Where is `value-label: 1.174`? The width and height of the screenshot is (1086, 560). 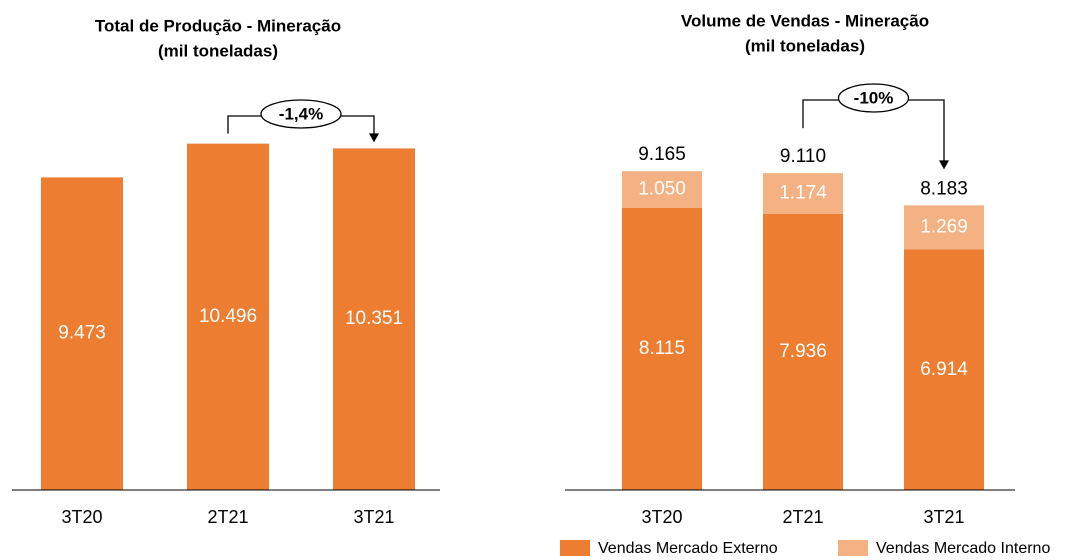 value-label: 1.174 is located at coordinates (803, 193).